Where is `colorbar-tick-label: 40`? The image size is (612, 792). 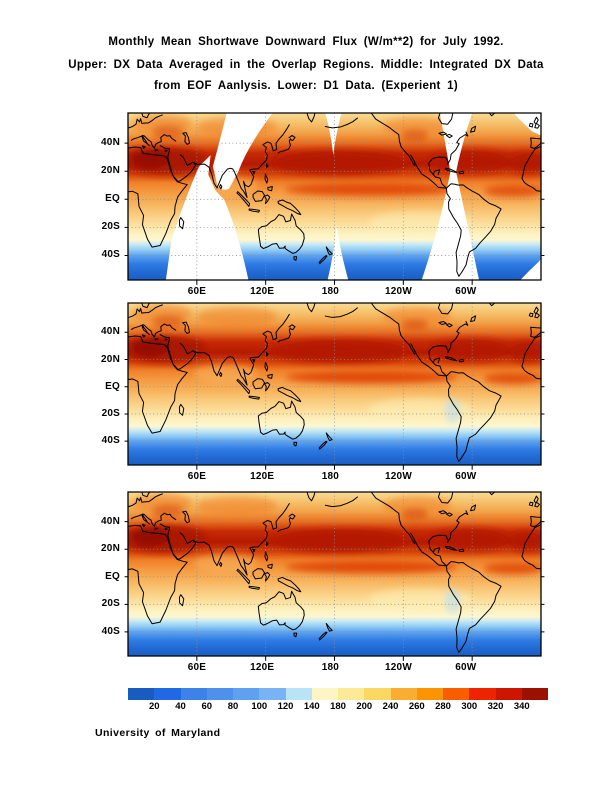
colorbar-tick-label: 40 is located at coordinates (180, 706).